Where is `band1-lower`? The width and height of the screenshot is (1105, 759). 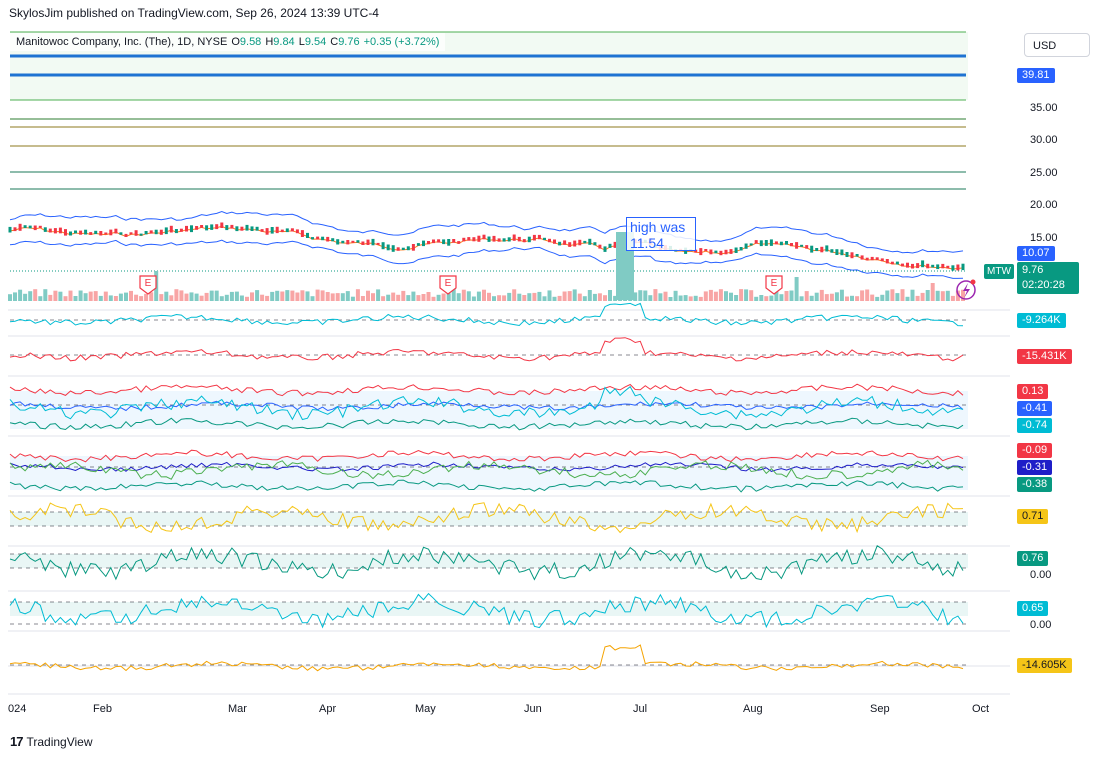
band1-lower is located at coordinates (486, 424).